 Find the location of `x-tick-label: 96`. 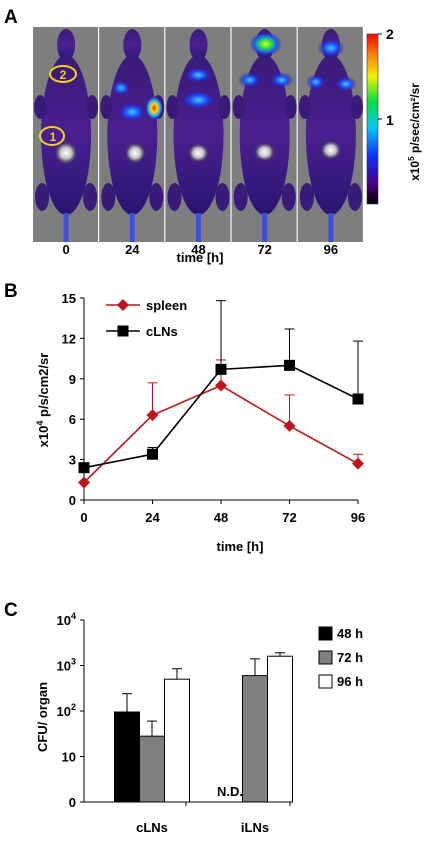

x-tick-label: 96 is located at coordinates (358, 517).